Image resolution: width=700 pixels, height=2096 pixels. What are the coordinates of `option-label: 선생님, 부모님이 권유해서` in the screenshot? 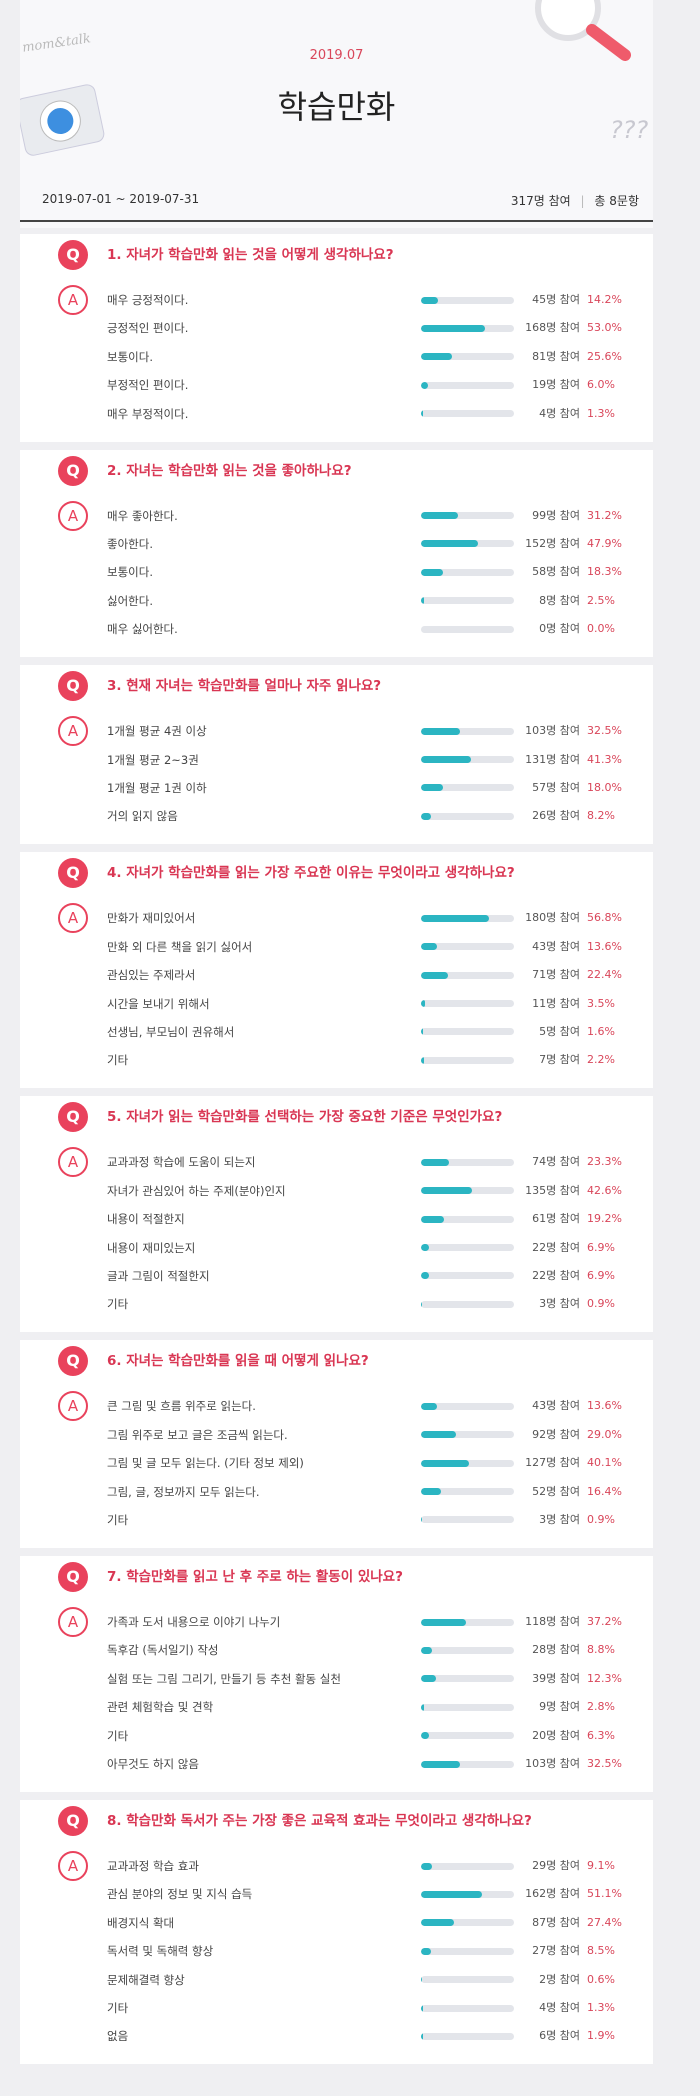 It's located at (171, 1031).